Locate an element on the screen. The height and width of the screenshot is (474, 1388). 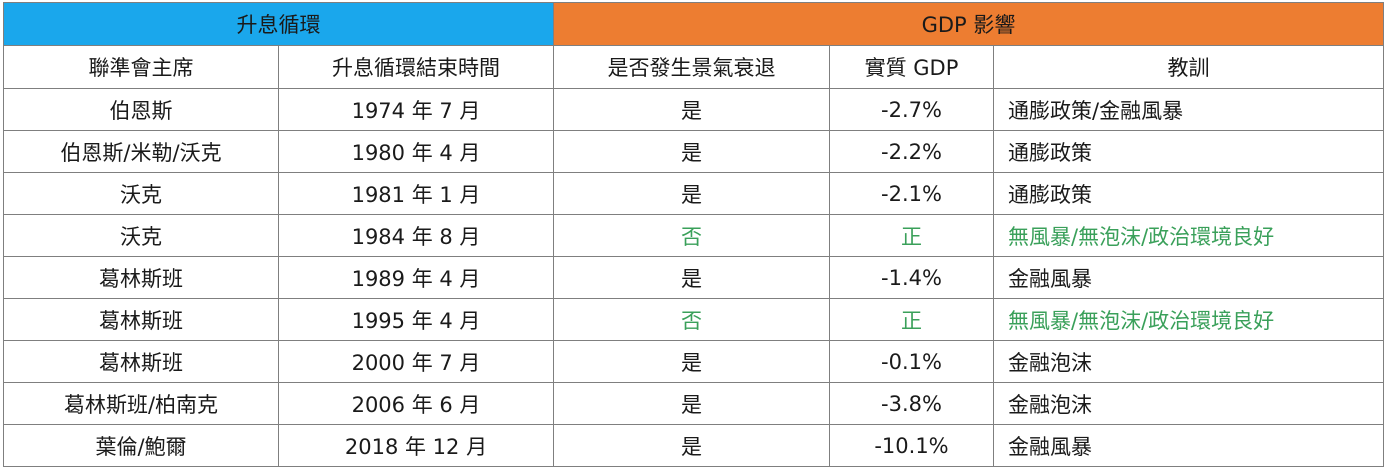
table-row: 沃克 1984 年 8 月否正無風暴/無泡沫/政治環境良好 is located at coordinates (694, 235).